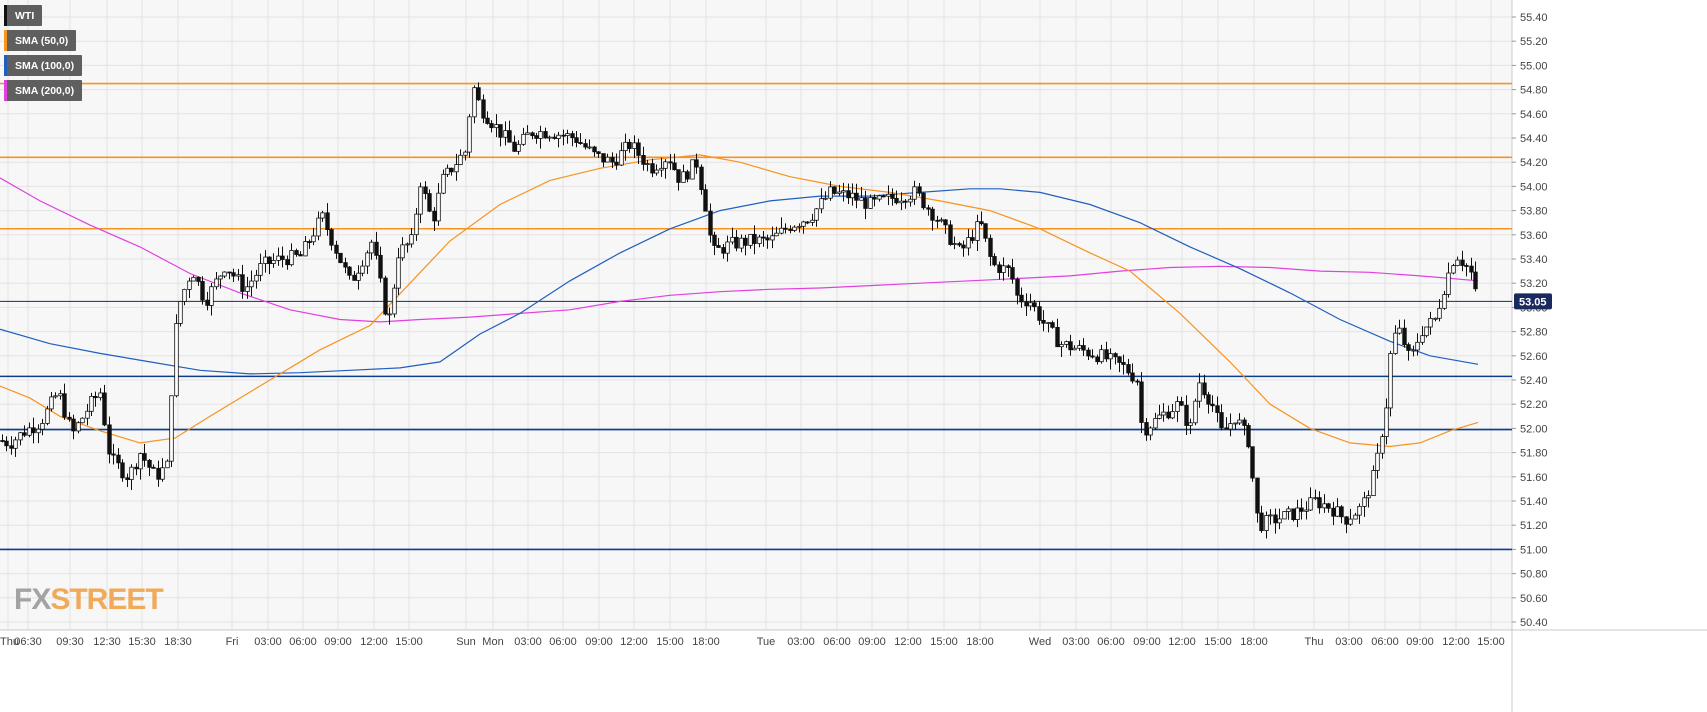  Describe the element at coordinates (23, 15) in the screenshot. I see `legend-item-wti: WTI` at that location.